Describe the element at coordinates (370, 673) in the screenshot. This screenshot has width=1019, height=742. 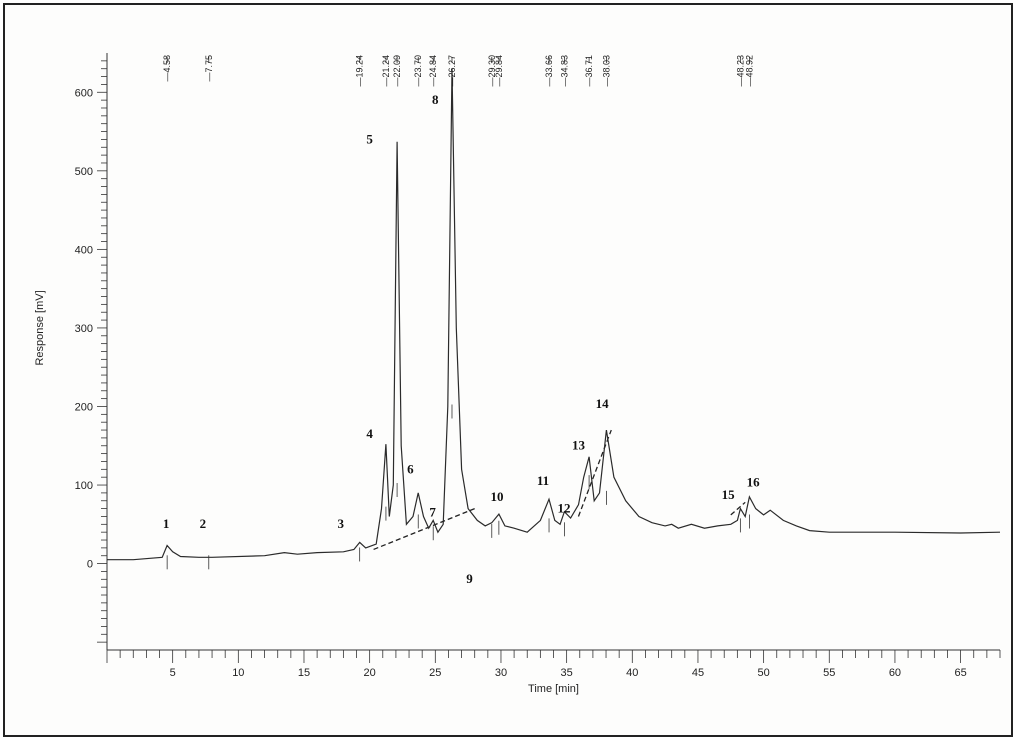
I see `x-tick-label: 20` at that location.